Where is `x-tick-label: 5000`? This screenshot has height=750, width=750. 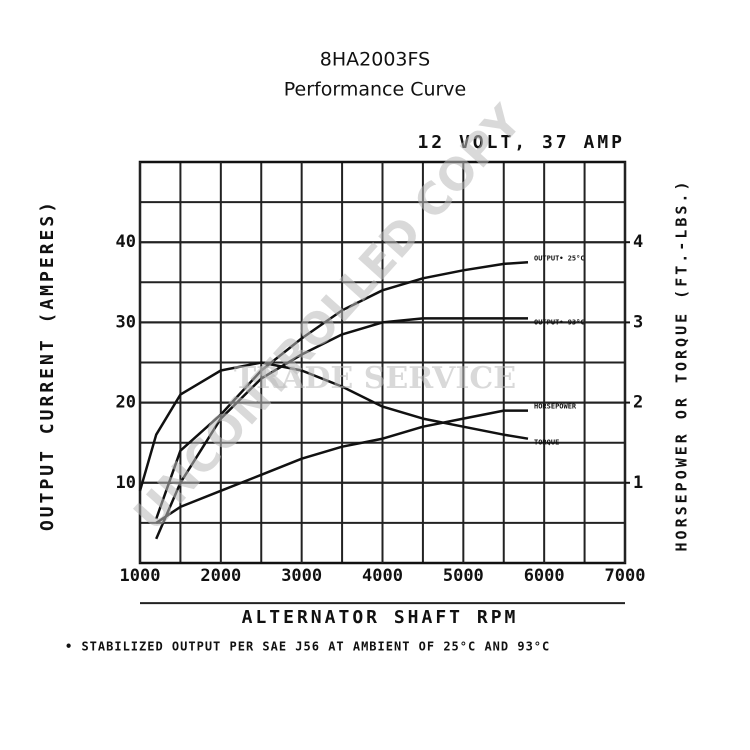 x-tick-label: 5000 is located at coordinates (463, 576).